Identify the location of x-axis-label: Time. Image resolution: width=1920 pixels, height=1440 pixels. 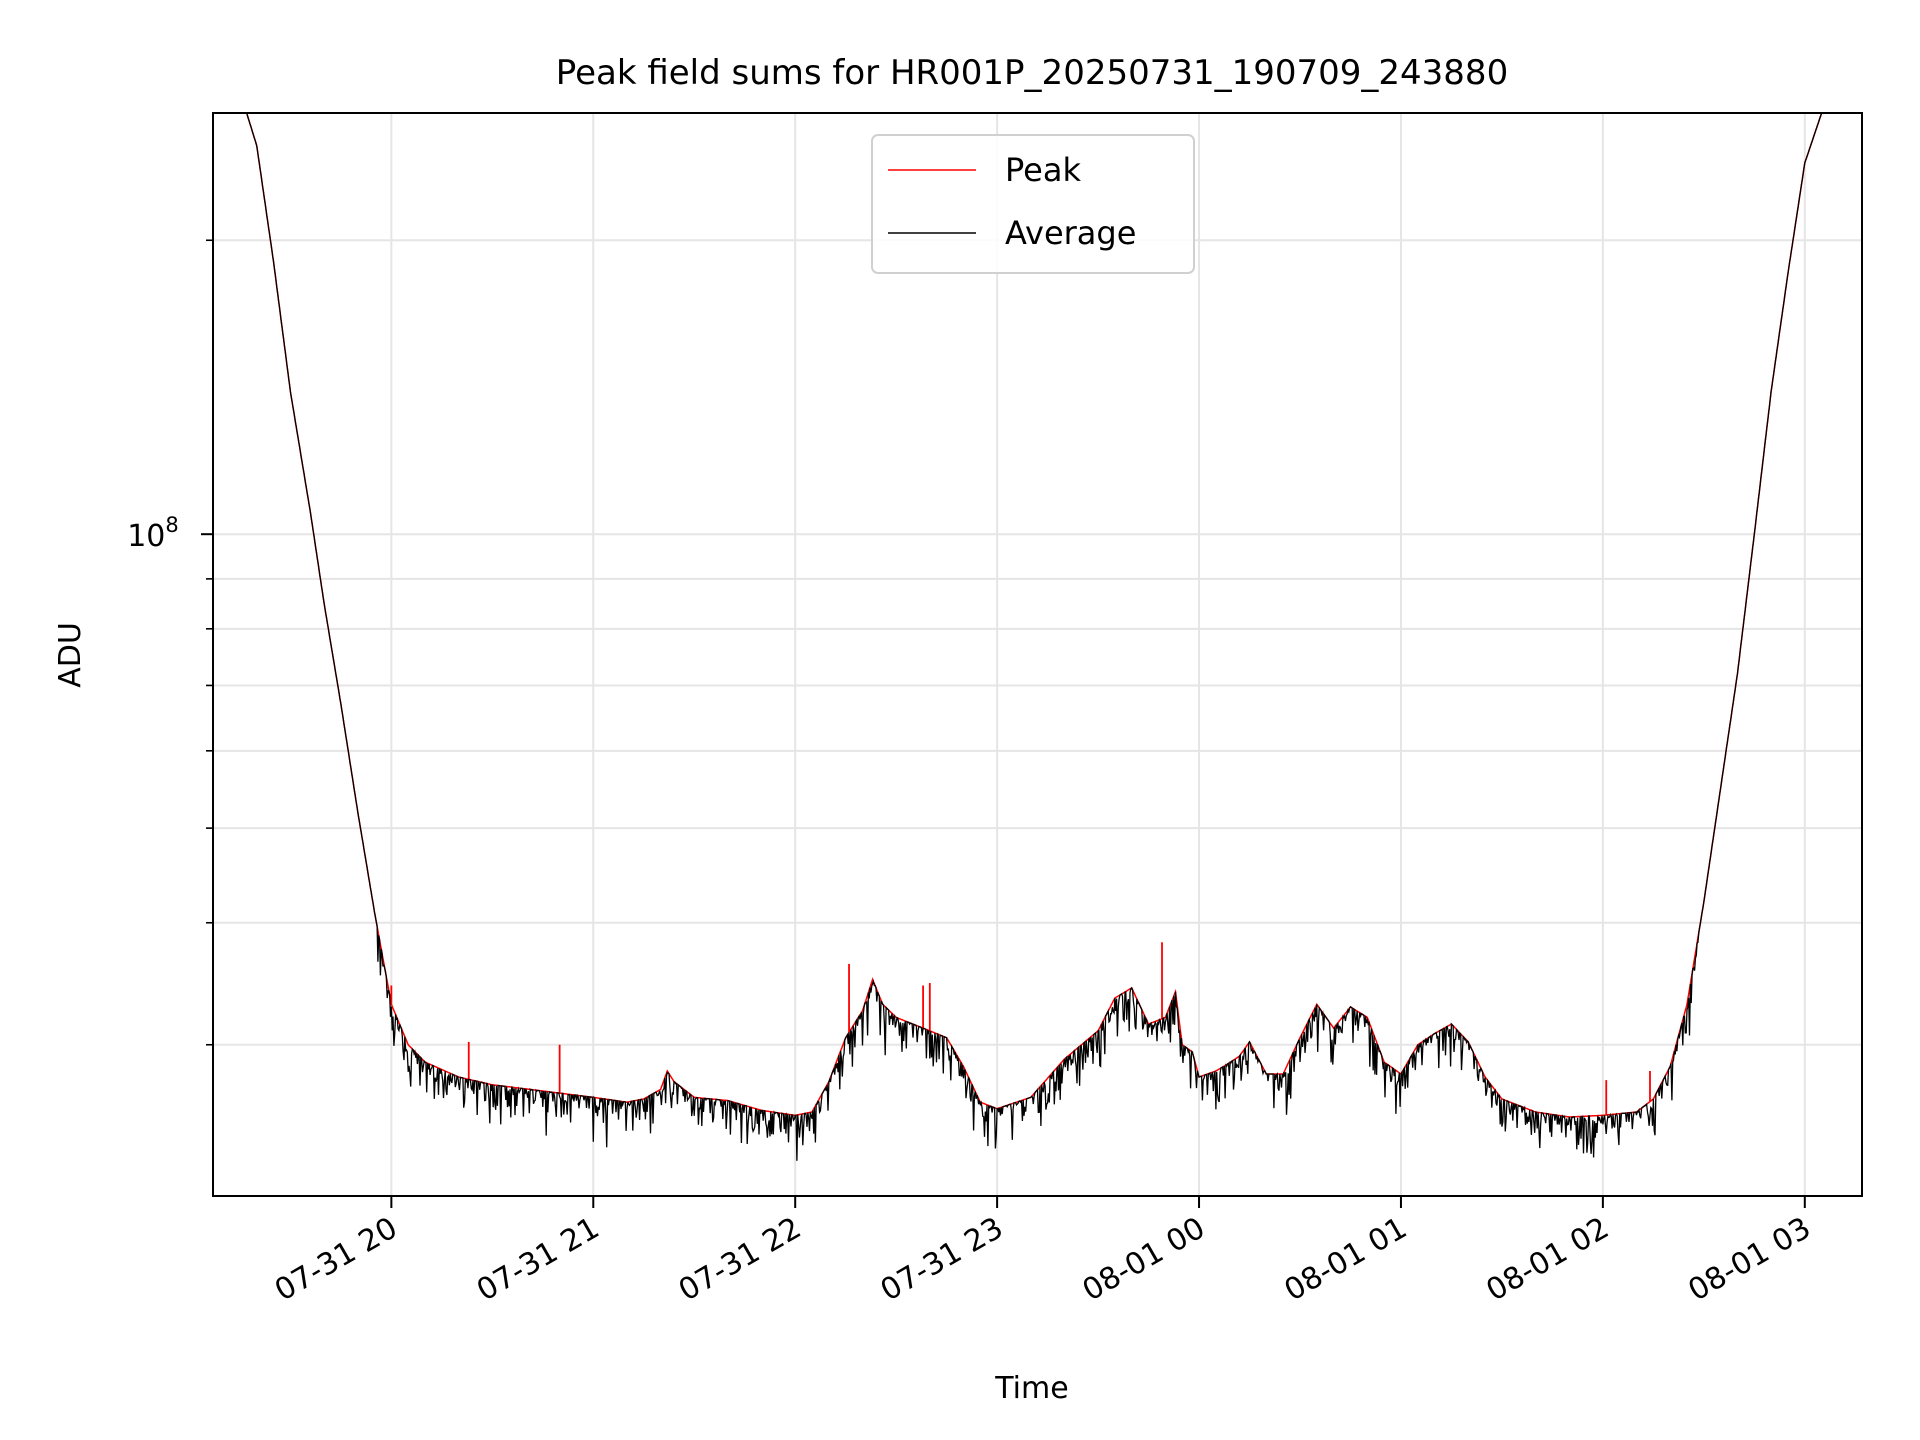
(1031, 1388).